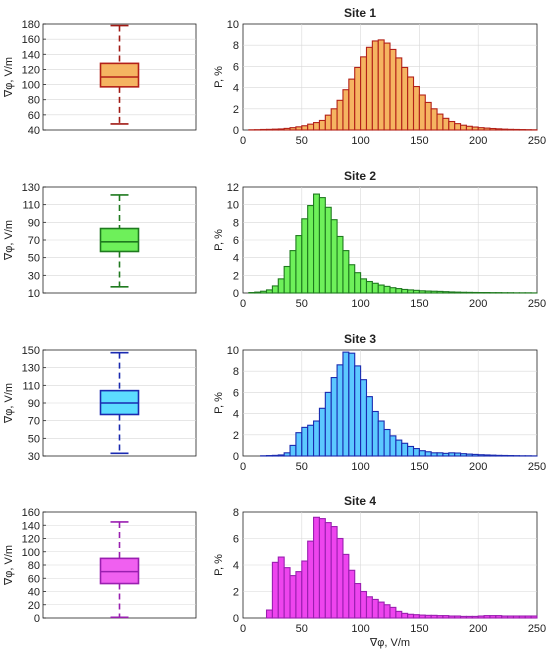  Describe the element at coordinates (34, 131) in the screenshot. I see `panel-1-boxplot-ytick-label: 40` at that location.